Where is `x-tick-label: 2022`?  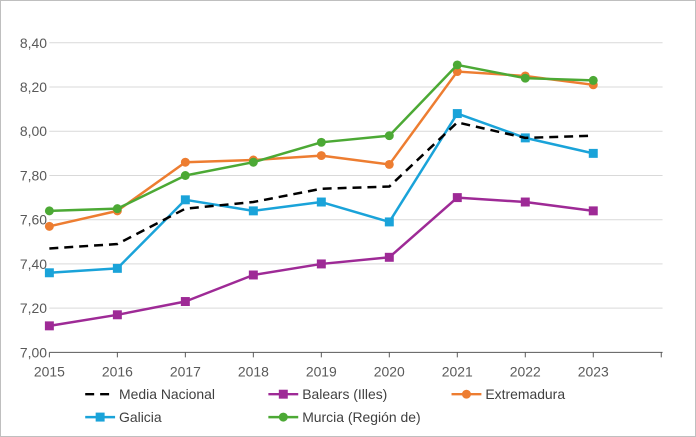 x-tick-label: 2022 is located at coordinates (525, 371).